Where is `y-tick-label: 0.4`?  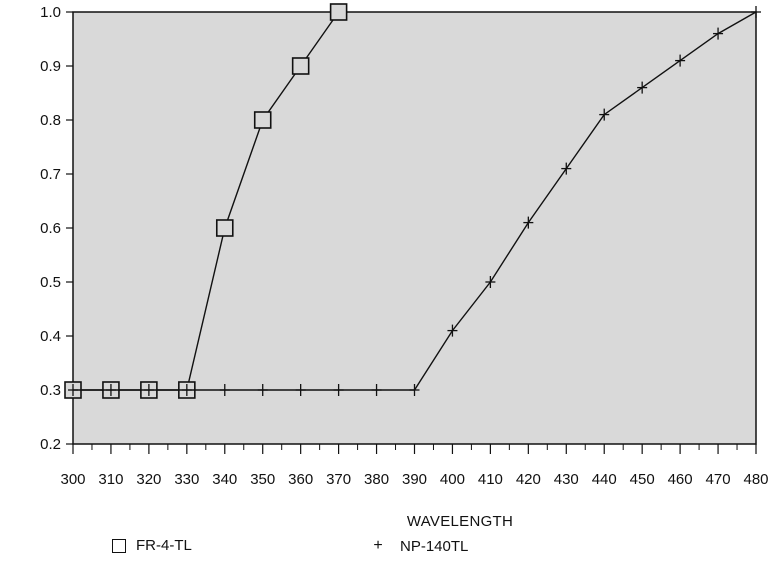 y-tick-label: 0.4 is located at coordinates (50, 336).